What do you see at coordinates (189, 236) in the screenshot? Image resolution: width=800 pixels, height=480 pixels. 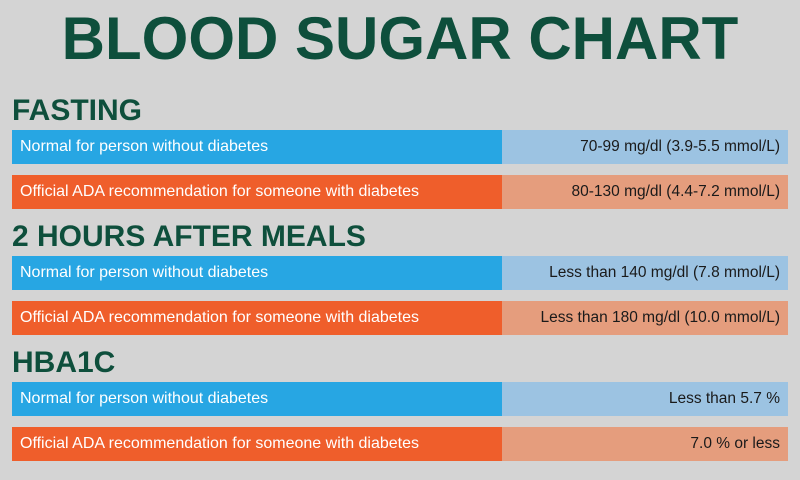 I see `section-heading: 2 HOURS AFTER MEALS` at bounding box center [189, 236].